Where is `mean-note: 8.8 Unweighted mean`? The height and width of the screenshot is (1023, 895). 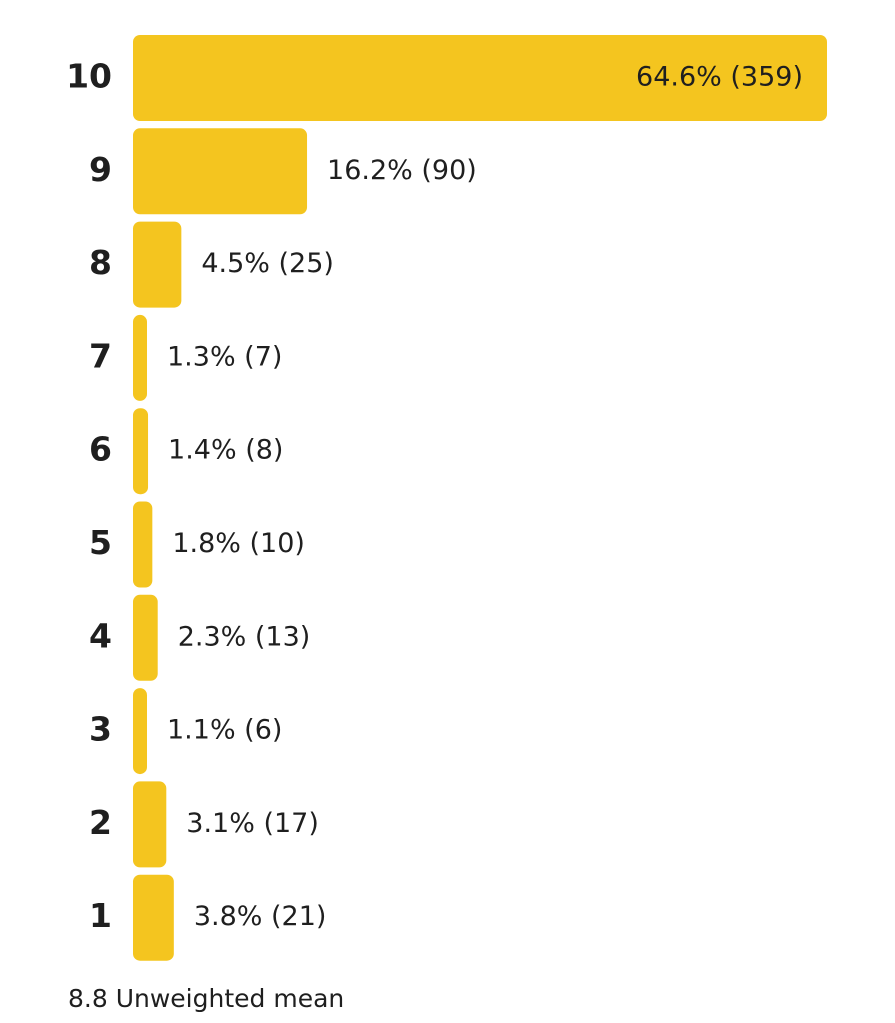
mean-note: 8.8 Unweighted mean is located at coordinates (206, 998).